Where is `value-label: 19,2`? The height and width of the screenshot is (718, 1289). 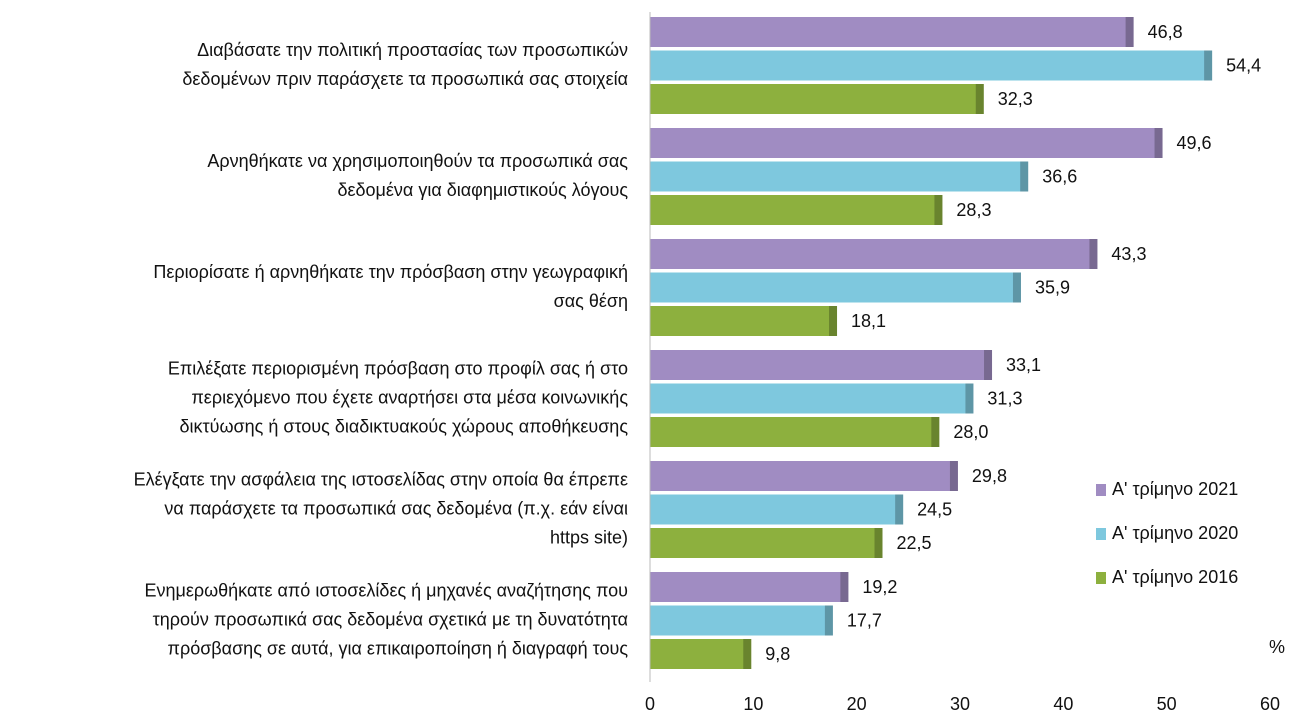 value-label: 19,2 is located at coordinates (879, 587).